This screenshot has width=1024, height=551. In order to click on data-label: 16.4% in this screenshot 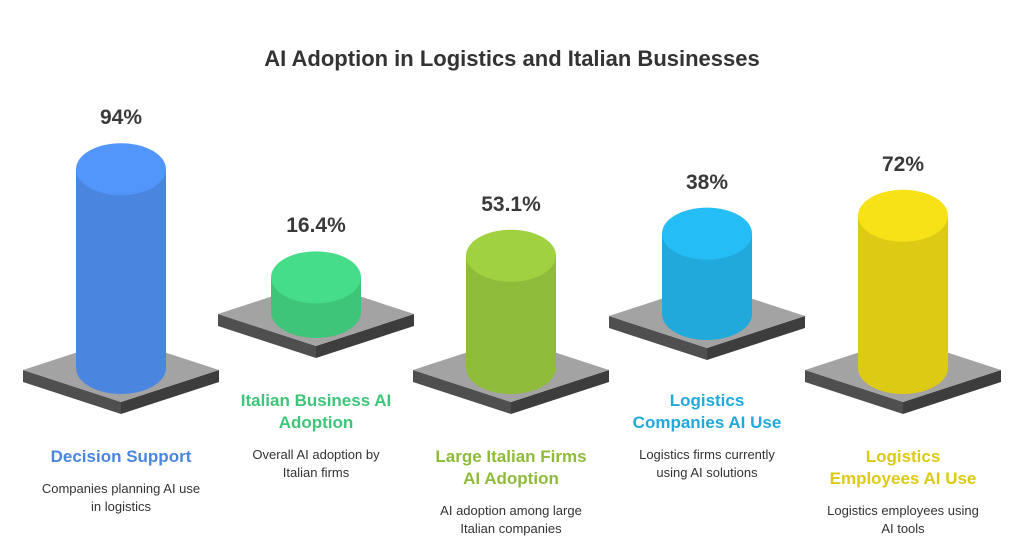, I will do `click(316, 226)`.